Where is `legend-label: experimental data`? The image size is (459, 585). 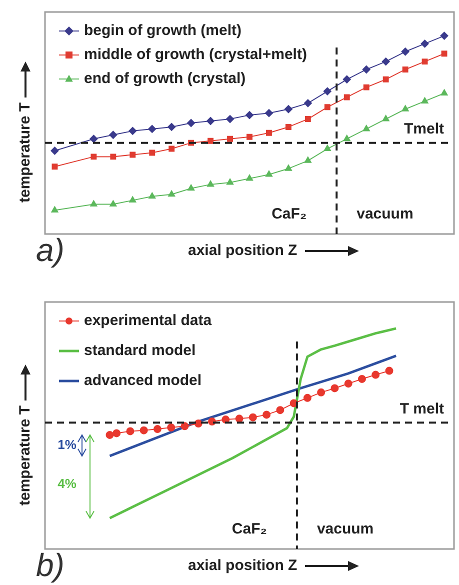
legend-label: experimental data is located at coordinates (148, 321).